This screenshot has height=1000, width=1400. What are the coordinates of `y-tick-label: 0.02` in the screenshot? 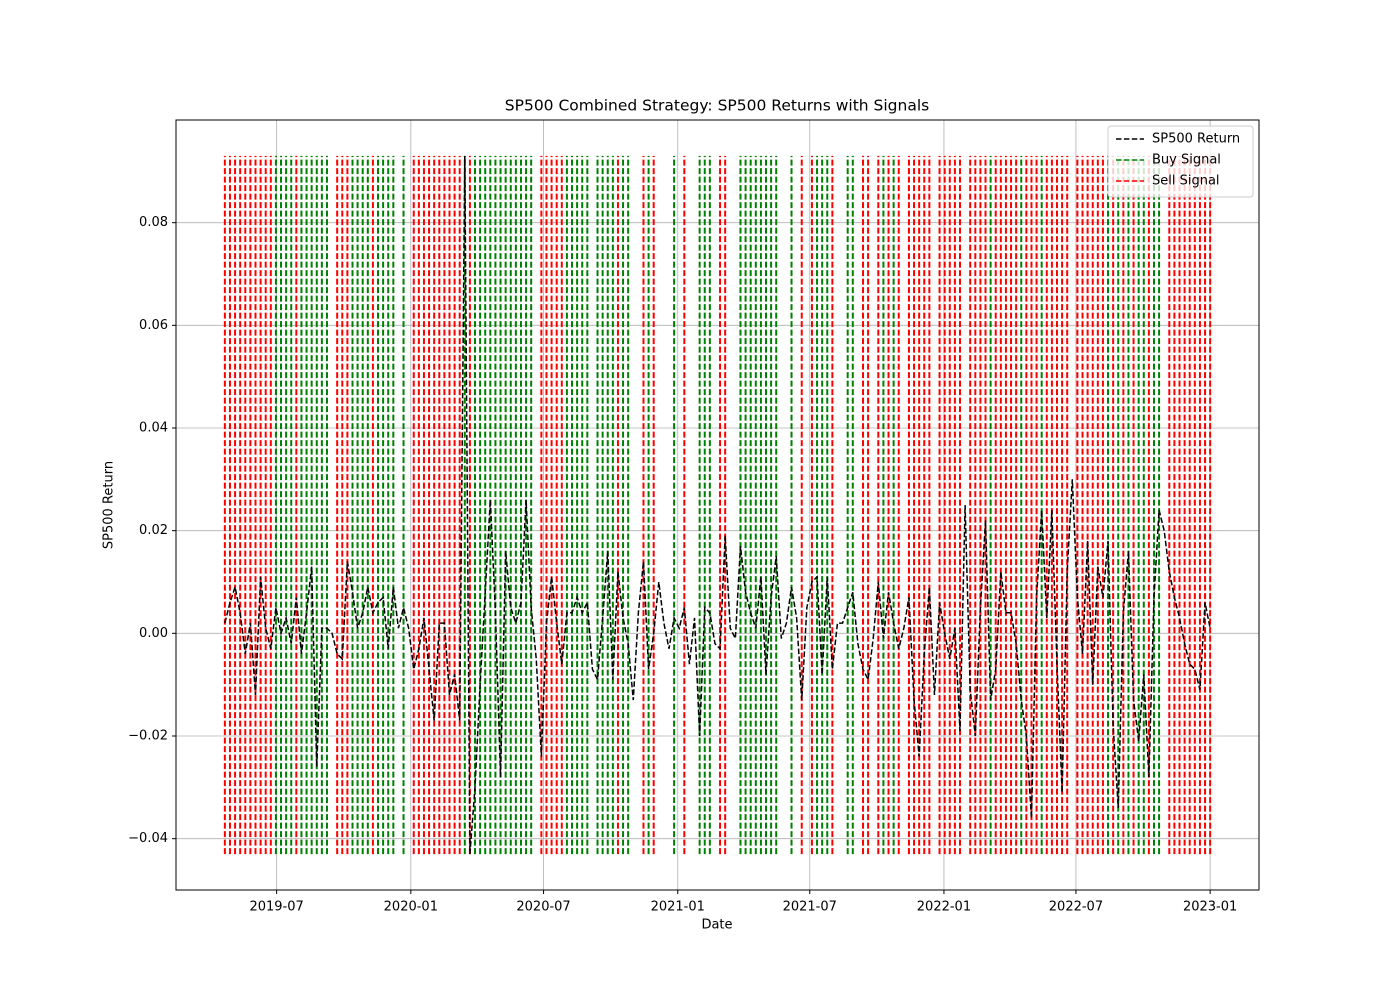 It's located at (153, 530).